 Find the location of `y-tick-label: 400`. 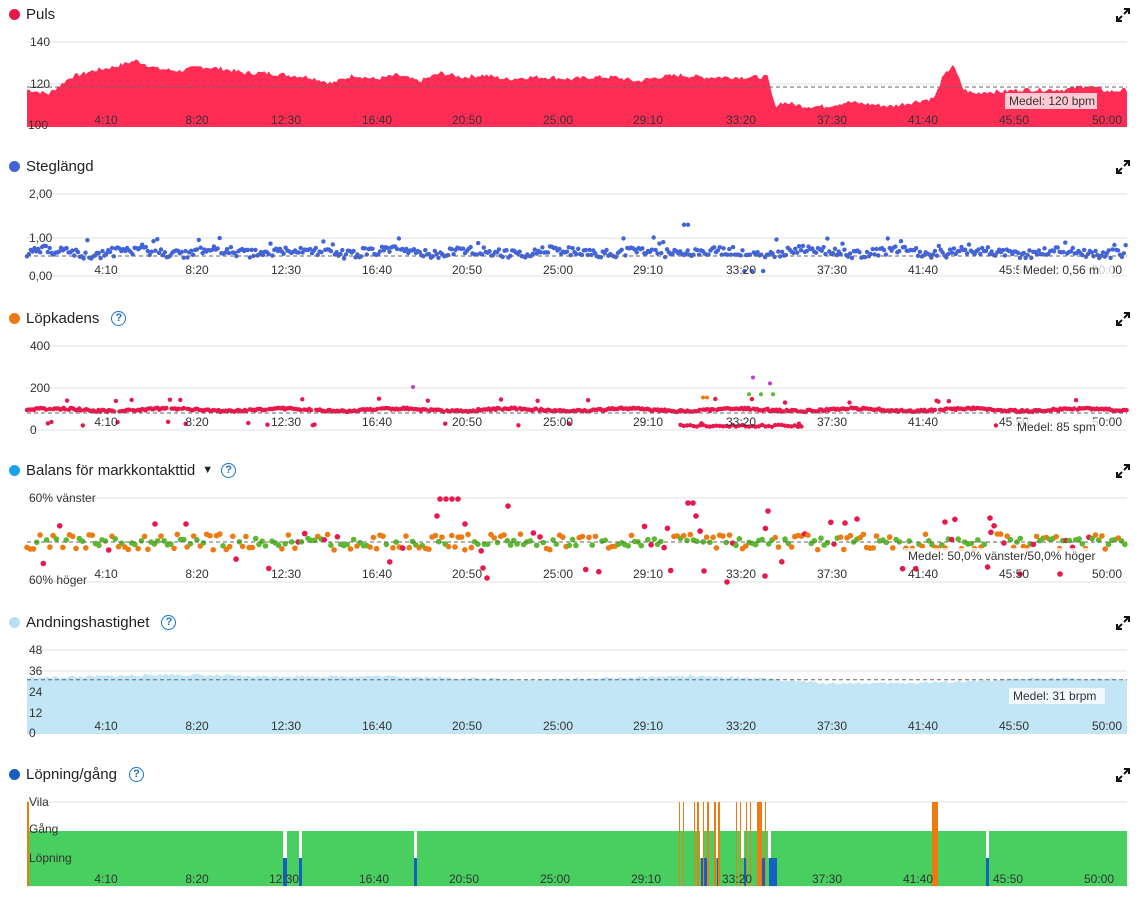

y-tick-label: 400 is located at coordinates (40, 346).